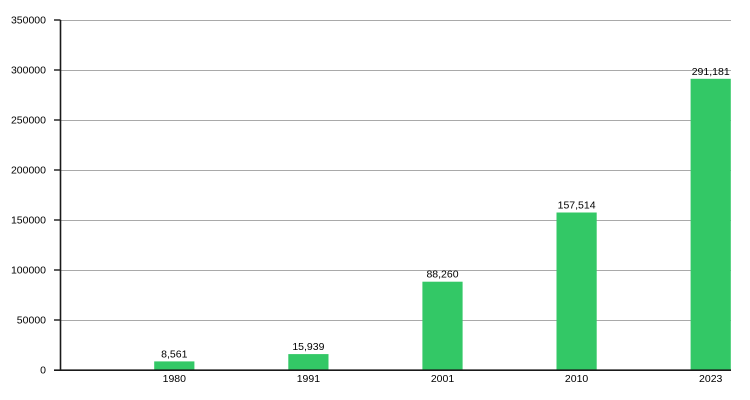 The height and width of the screenshot is (400, 750). Describe the element at coordinates (31, 321) in the screenshot. I see `svg-text: 50000` at that location.